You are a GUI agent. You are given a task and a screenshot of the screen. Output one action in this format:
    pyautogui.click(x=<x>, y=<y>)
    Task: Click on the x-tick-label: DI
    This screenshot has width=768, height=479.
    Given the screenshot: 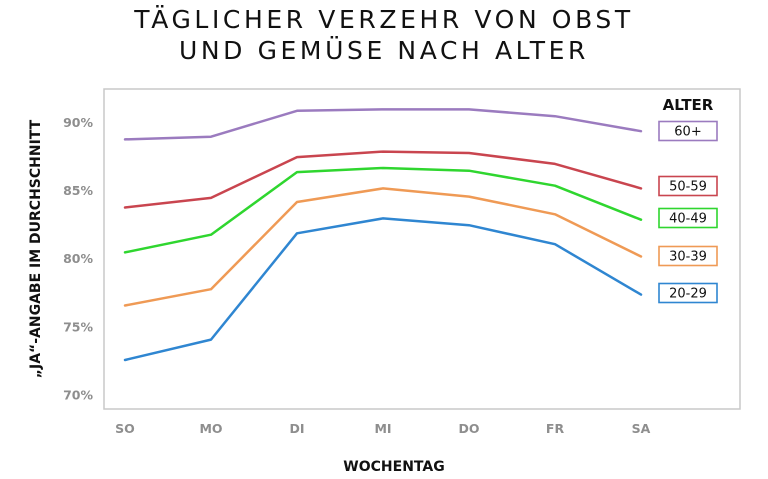 What is the action you would take?
    pyautogui.click(x=296, y=428)
    